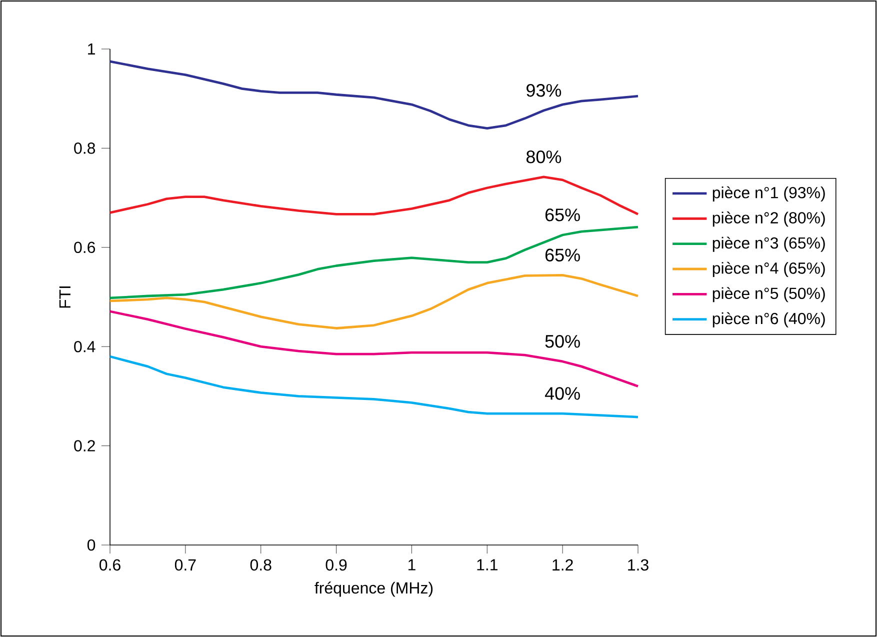 The image size is (877, 637). Describe the element at coordinates (544, 157) in the screenshot. I see `annotation: 80%` at that location.